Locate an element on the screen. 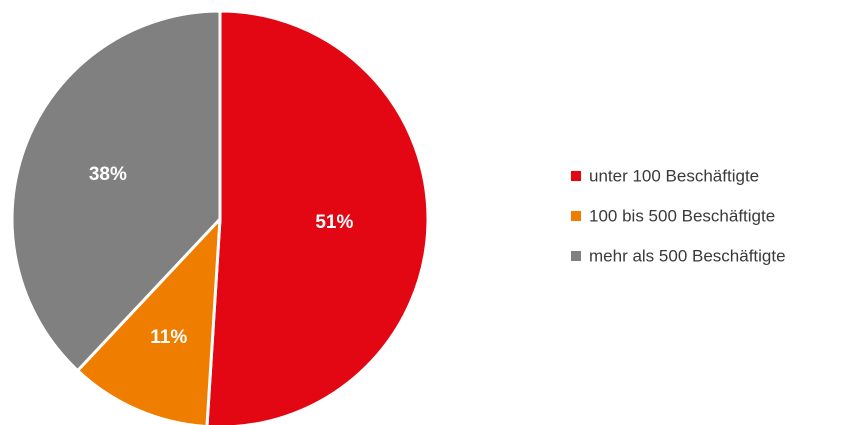 The image size is (849, 425). slice-label-mehr-als-500: 38% is located at coordinates (108, 174).